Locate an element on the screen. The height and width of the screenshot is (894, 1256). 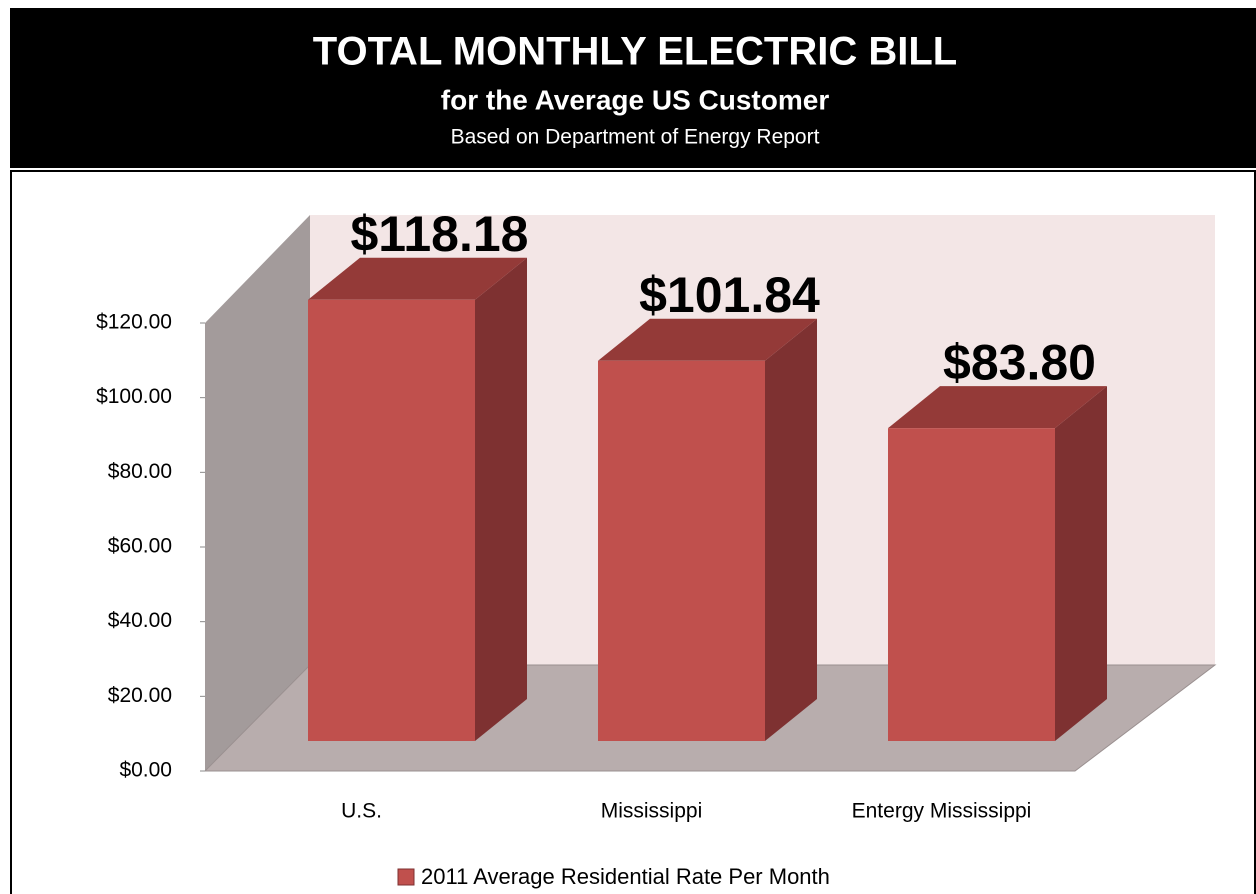
y-tick-label: $20.00 is located at coordinates (140, 695).